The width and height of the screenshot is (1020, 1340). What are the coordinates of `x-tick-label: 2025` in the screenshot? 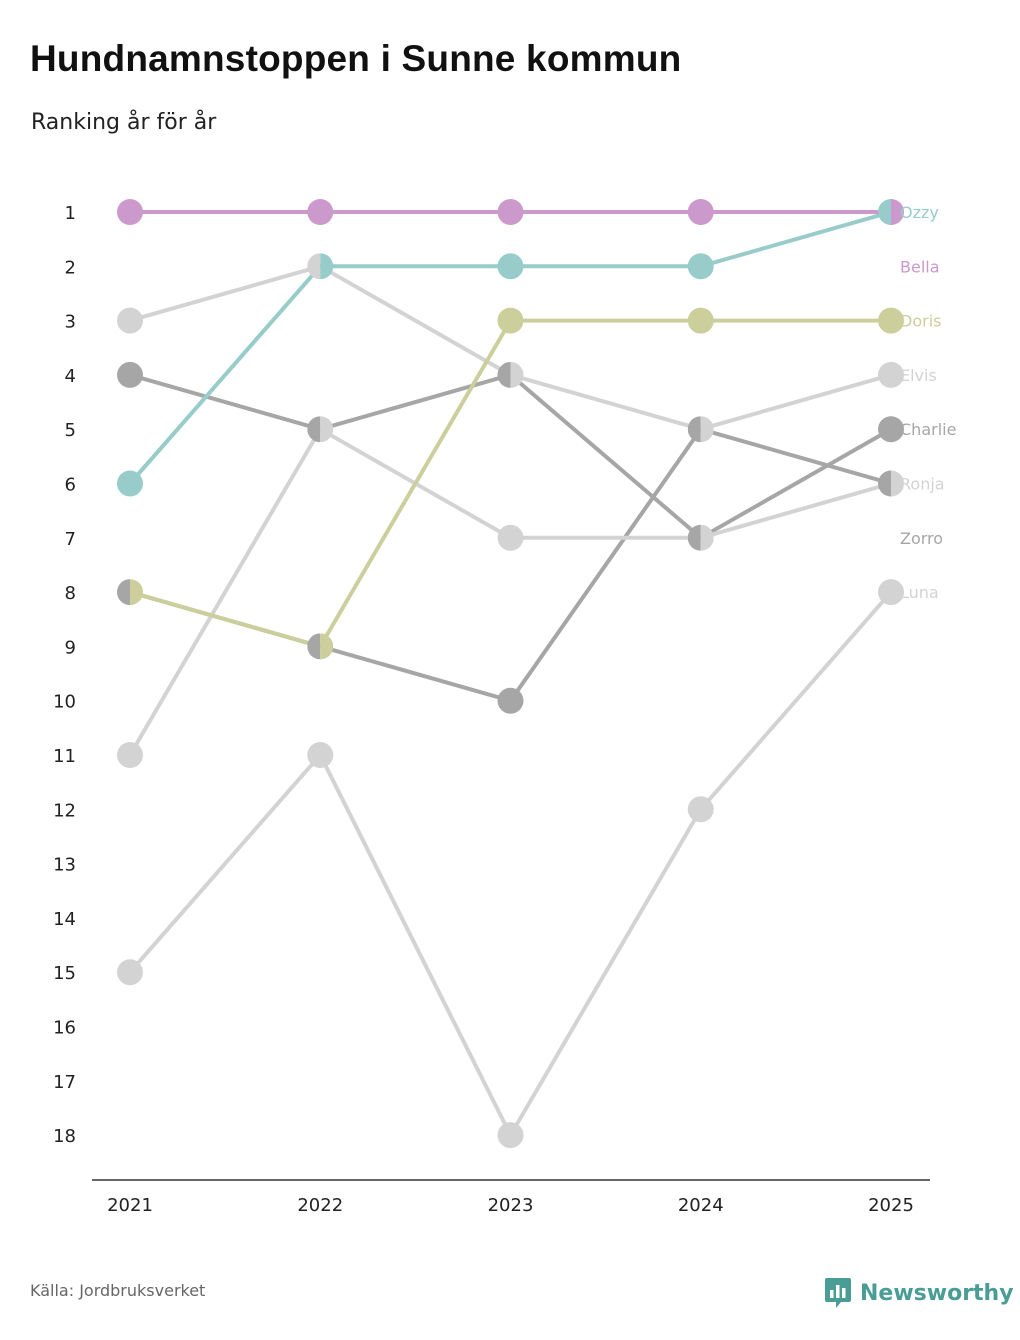 It's located at (891, 1205).